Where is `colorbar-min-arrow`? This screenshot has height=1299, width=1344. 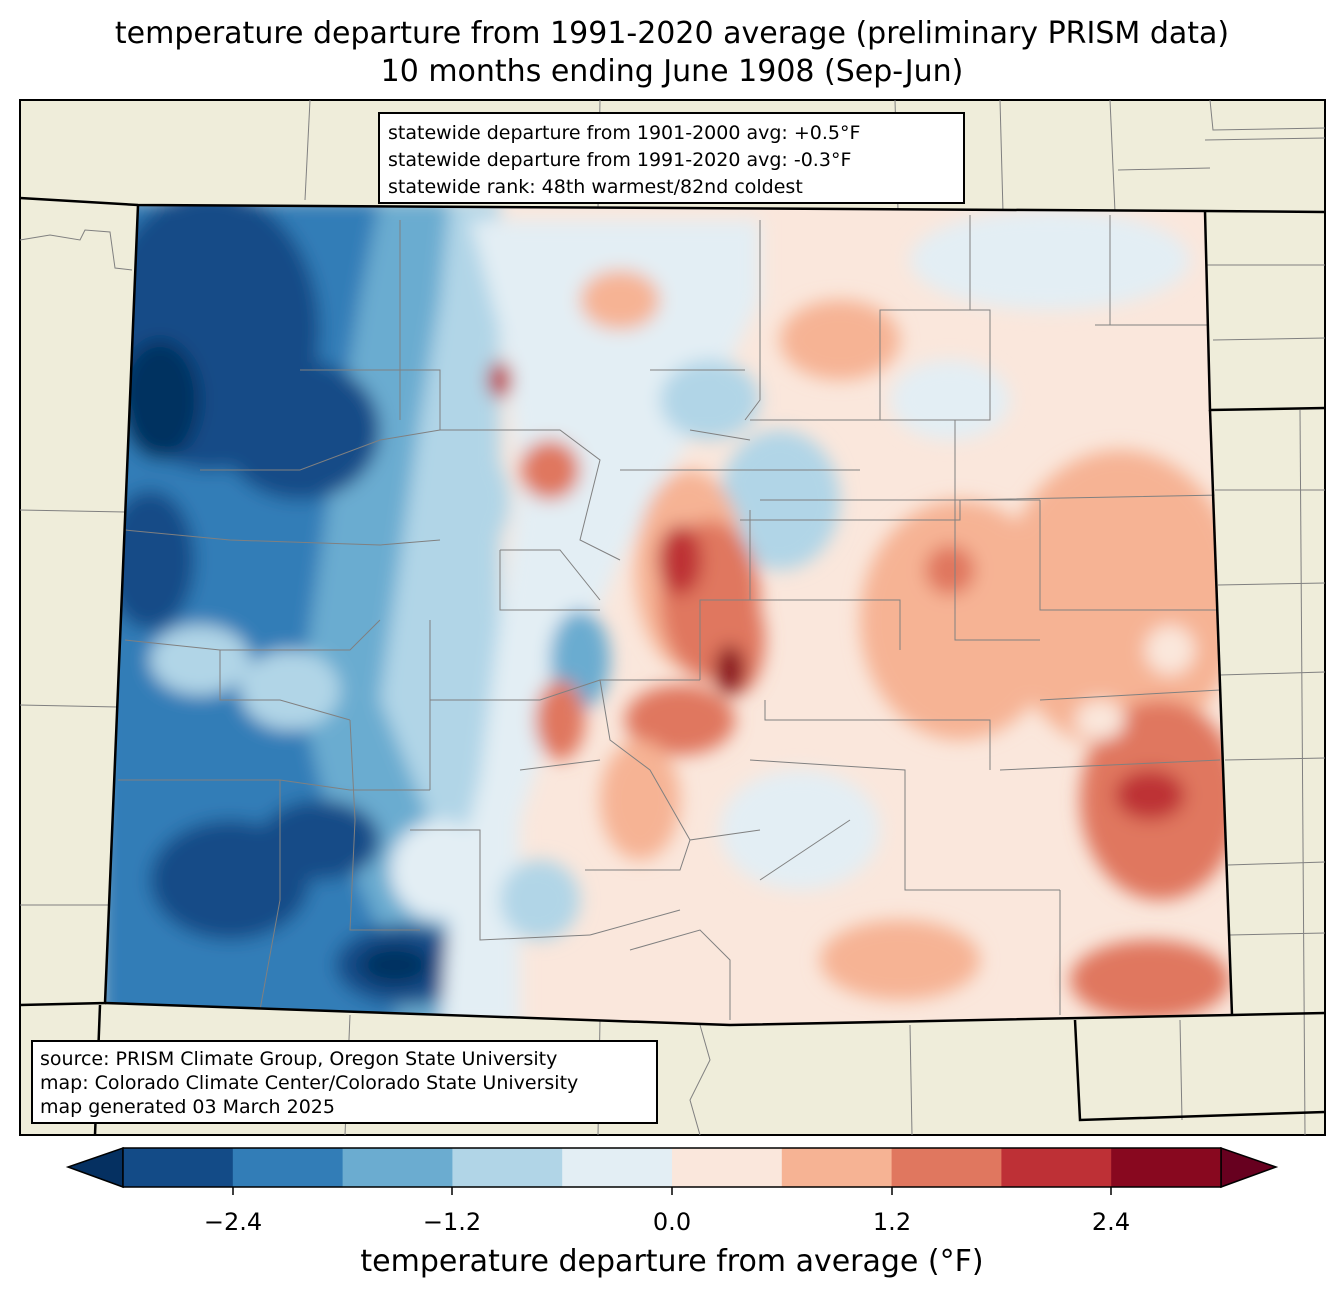 colorbar-min-arrow is located at coordinates (94, 1167).